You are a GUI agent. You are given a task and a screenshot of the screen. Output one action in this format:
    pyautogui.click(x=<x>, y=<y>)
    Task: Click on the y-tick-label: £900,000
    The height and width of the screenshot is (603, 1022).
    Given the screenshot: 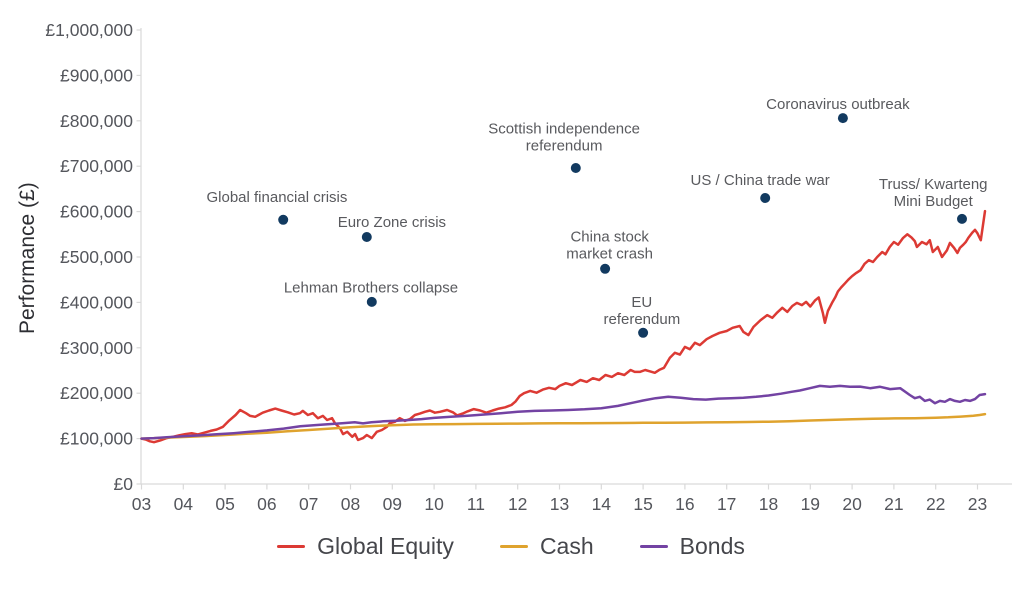 What is the action you would take?
    pyautogui.click(x=96, y=75)
    